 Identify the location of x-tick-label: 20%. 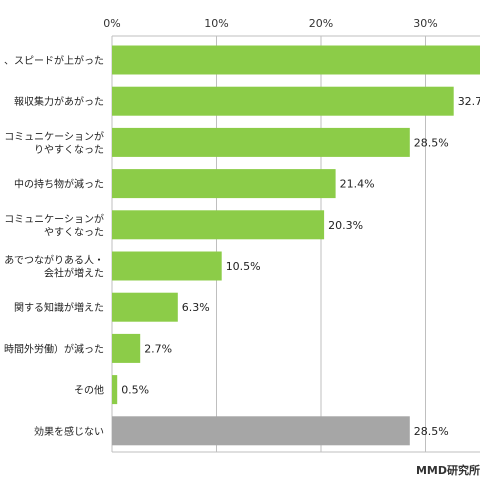
(321, 23).